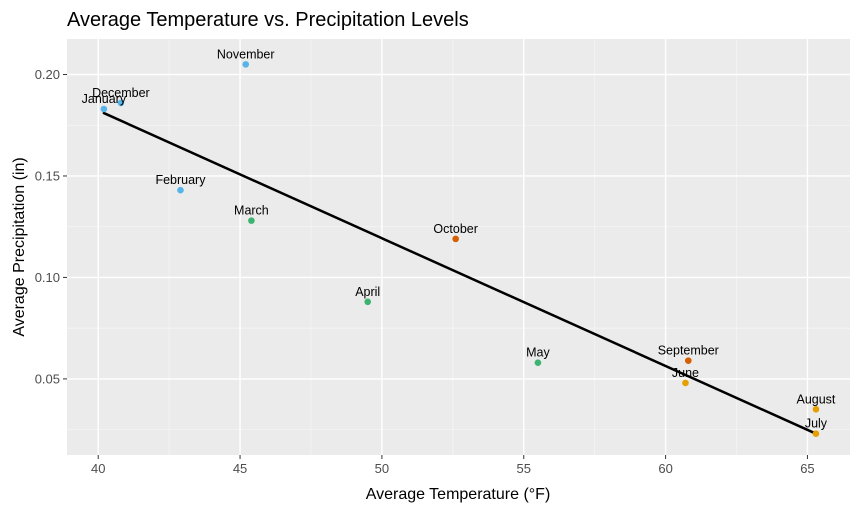  I want to click on data-label-january: January, so click(104, 99).